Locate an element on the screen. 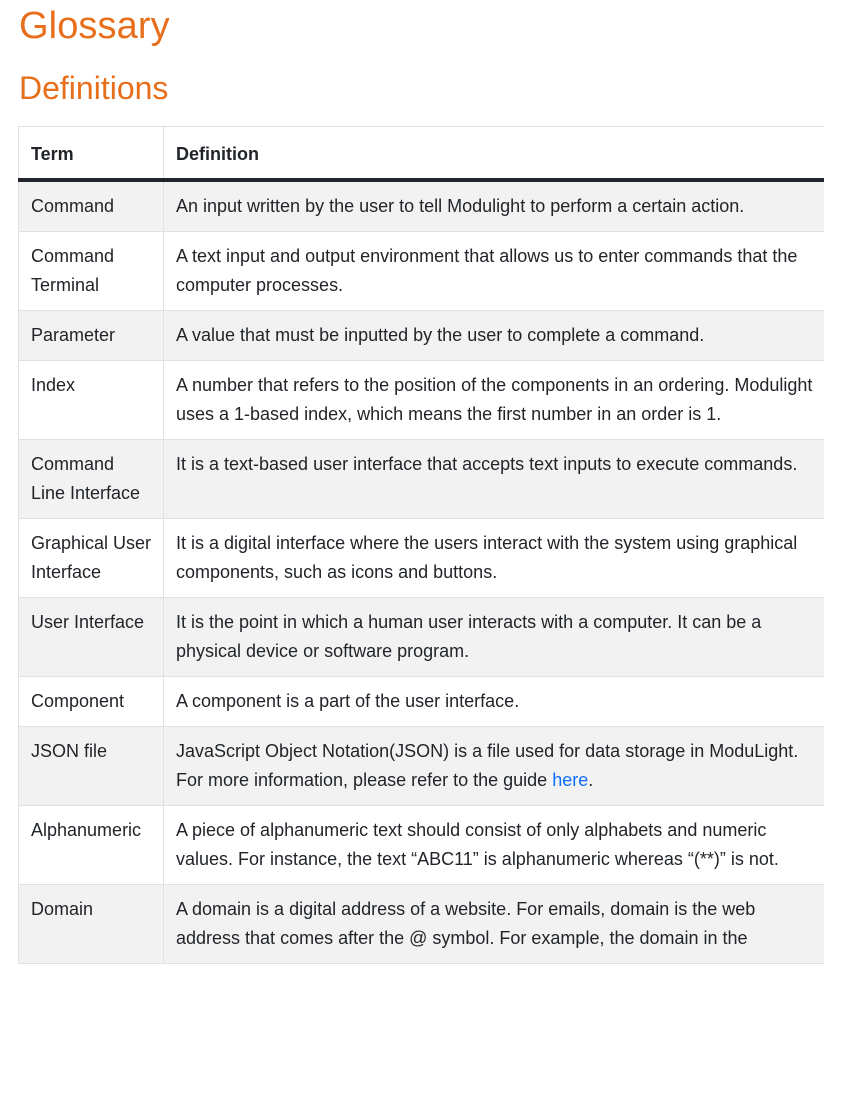 The height and width of the screenshot is (1116, 849). term-cell: Domain is located at coordinates (91, 924).